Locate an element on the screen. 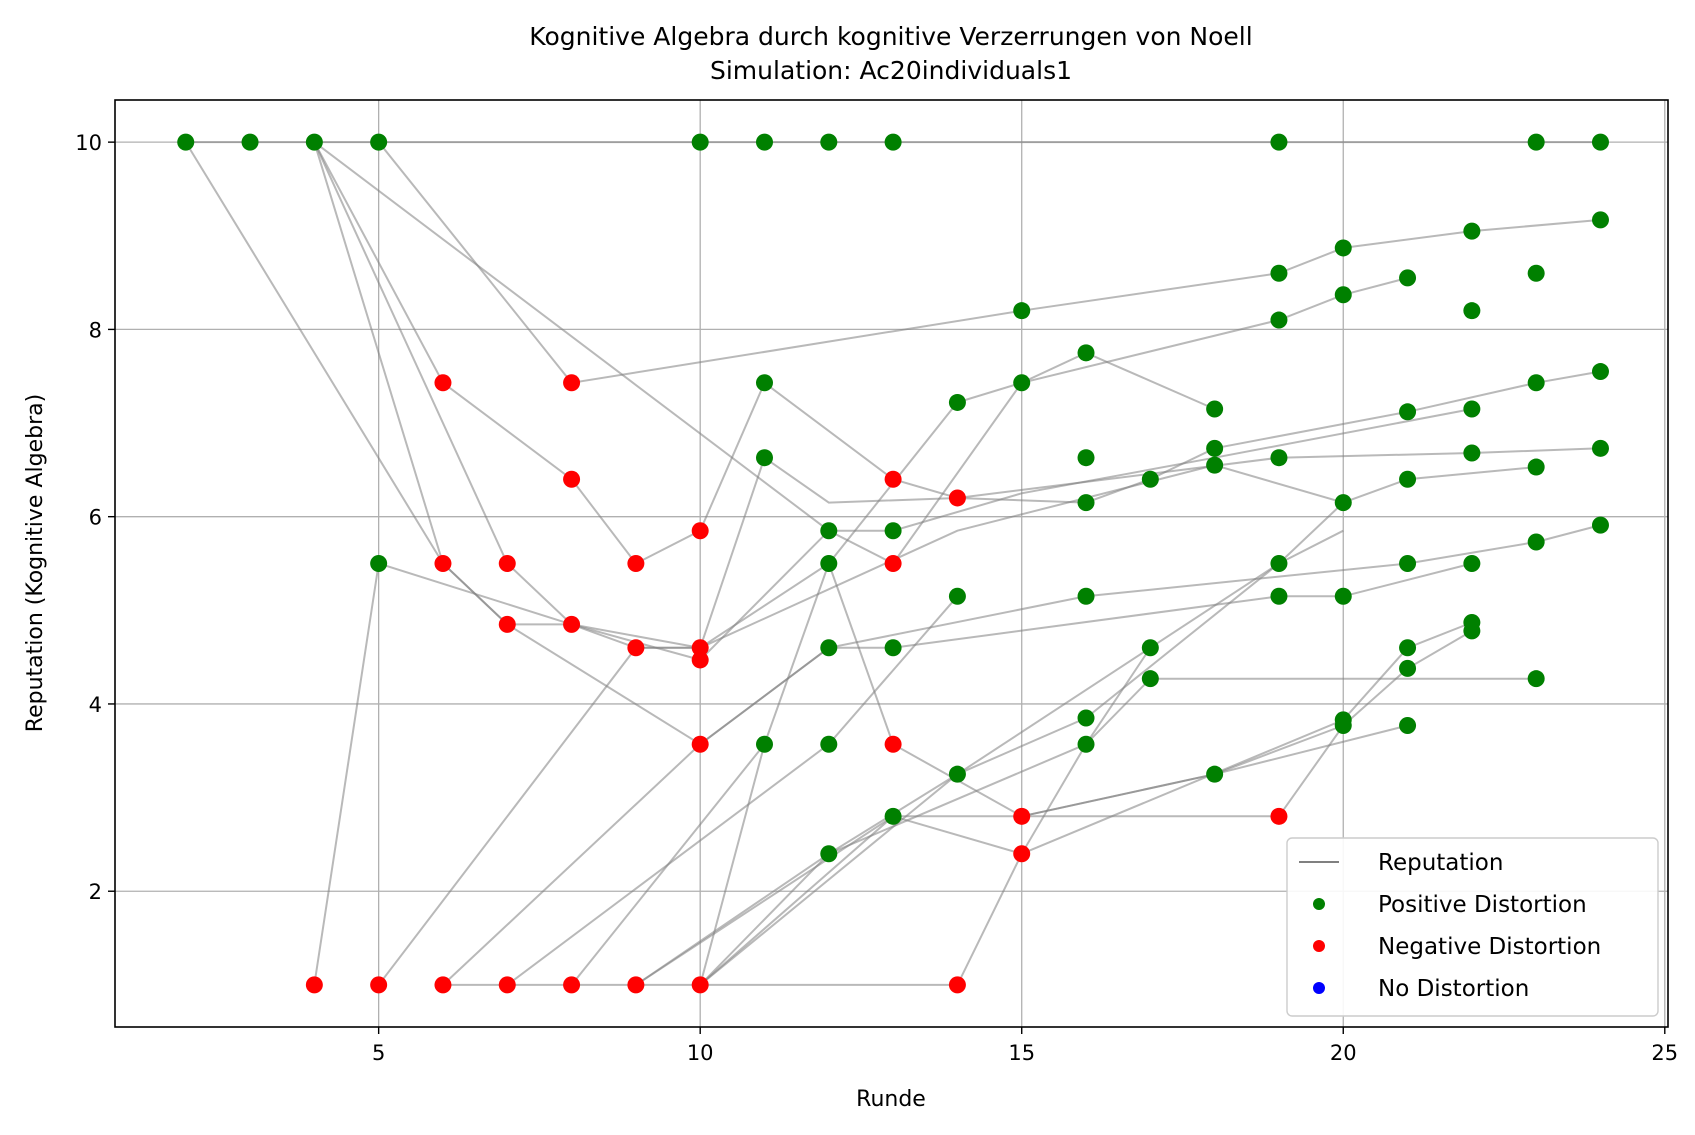 This screenshot has height=1135, width=1695. legend-label: Negative Distortion is located at coordinates (1489, 947).